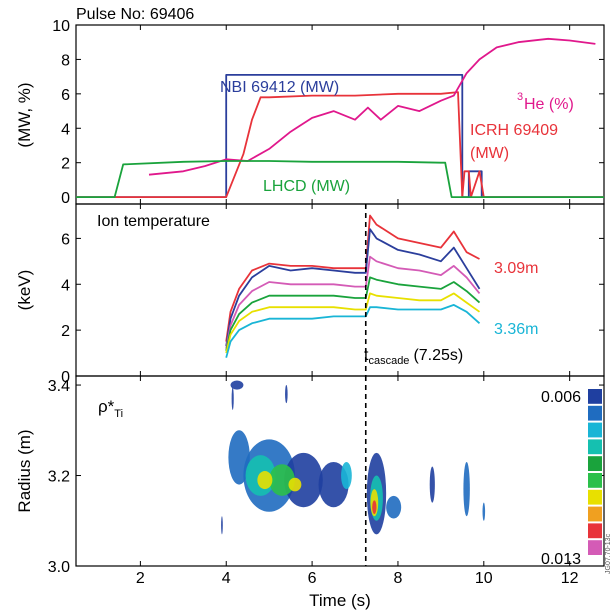  What do you see at coordinates (516, 329) in the screenshot?
I see `series-label-3-36m: 3.36m` at bounding box center [516, 329].